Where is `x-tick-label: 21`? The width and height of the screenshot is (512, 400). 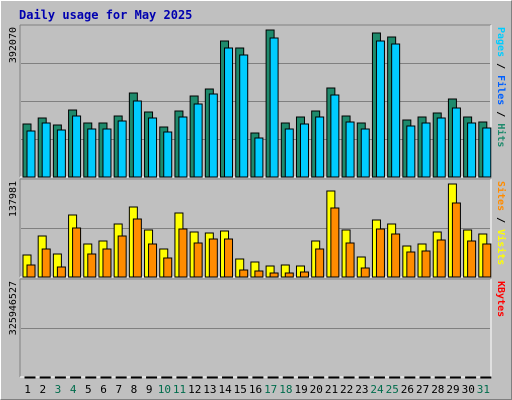 x-tick-label: 21 is located at coordinates (331, 389).